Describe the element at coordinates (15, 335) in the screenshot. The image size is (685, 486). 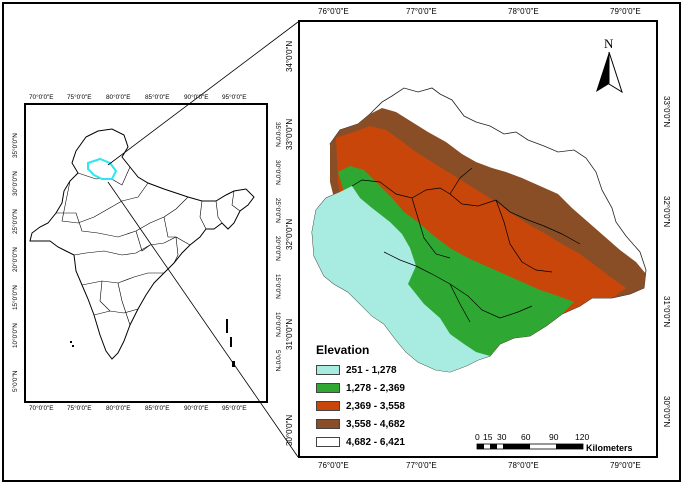
I see `inset-left-lat-tick-5: 10°0'0"N` at that location.